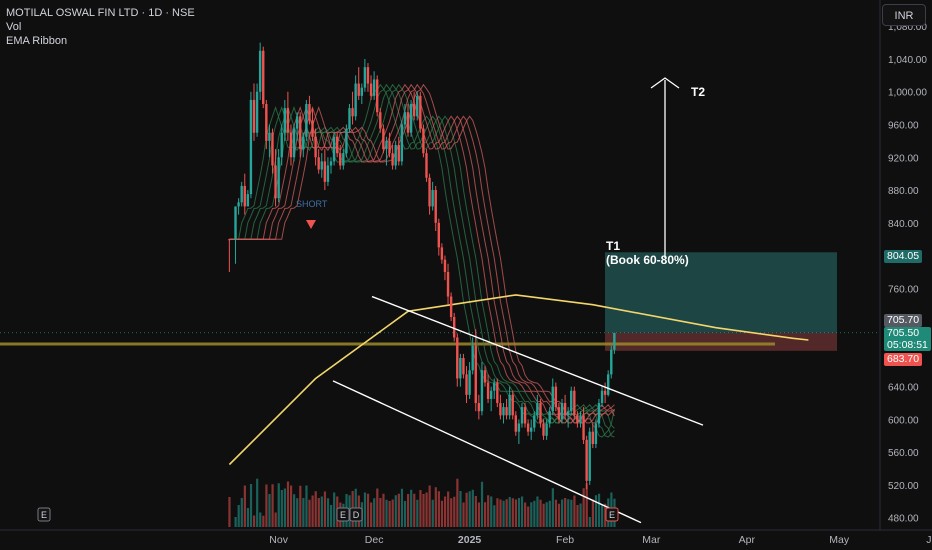 This screenshot has height=550, width=932. What do you see at coordinates (100, 13) in the screenshot?
I see `symbol-title: MOTILAL OSWAL FIN LTD · 1D · NSE` at bounding box center [100, 13].